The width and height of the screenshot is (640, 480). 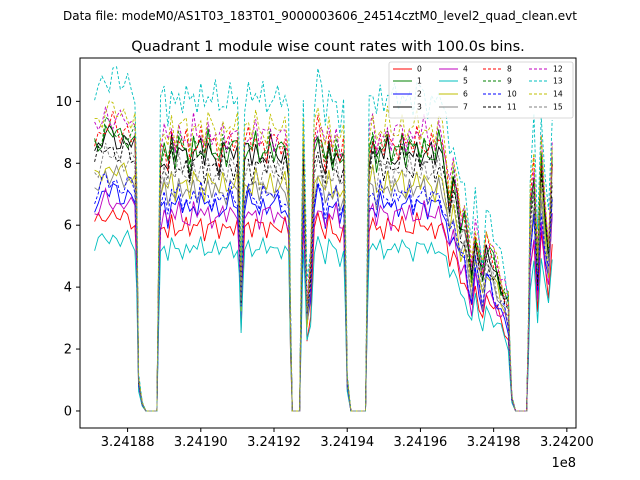 What do you see at coordinates (512, 107) in the screenshot?
I see `legend-label-11: 11` at bounding box center [512, 107].